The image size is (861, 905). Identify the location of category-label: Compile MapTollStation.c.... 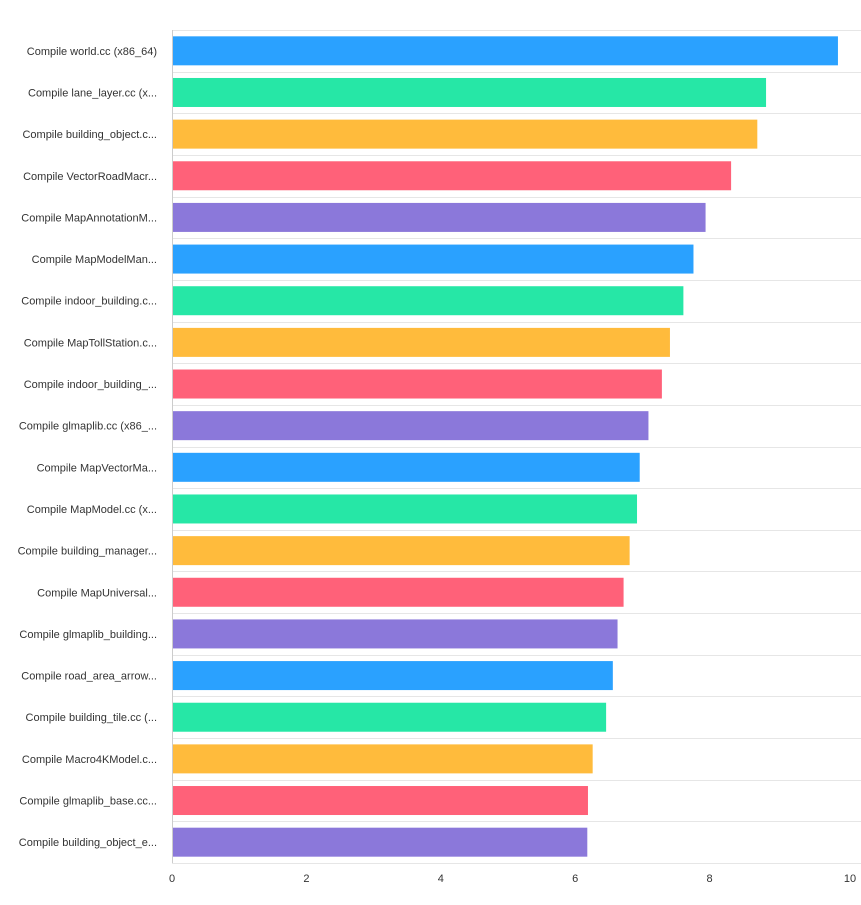
(90, 343).